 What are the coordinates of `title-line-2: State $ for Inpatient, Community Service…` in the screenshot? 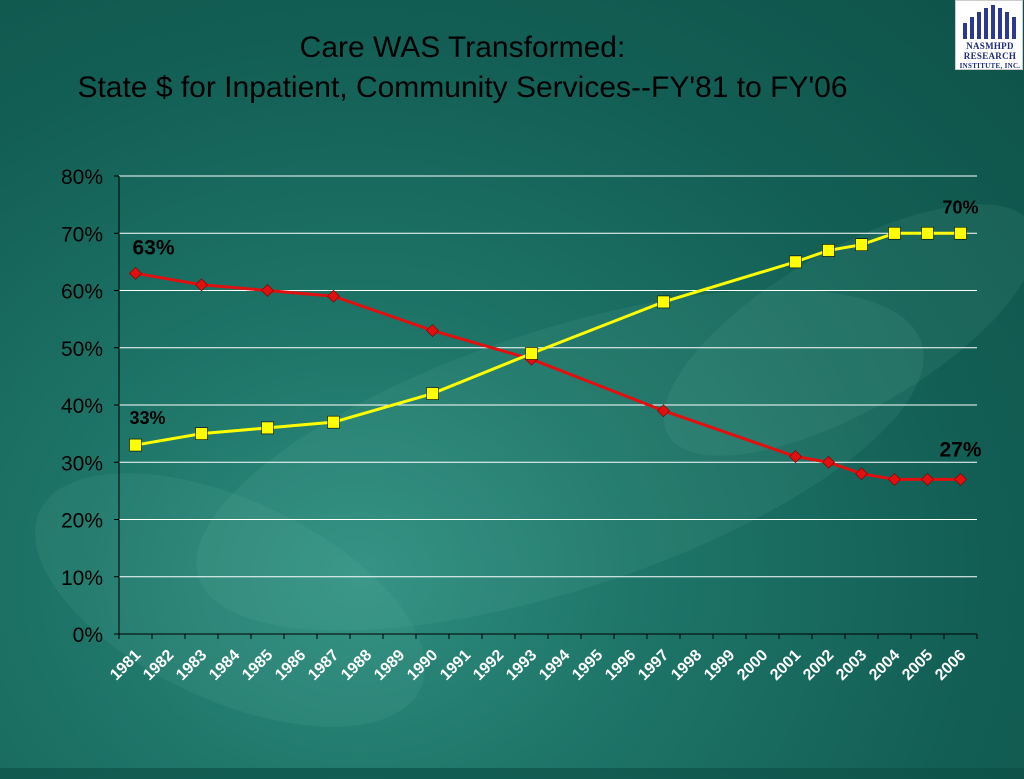 It's located at (462, 87).